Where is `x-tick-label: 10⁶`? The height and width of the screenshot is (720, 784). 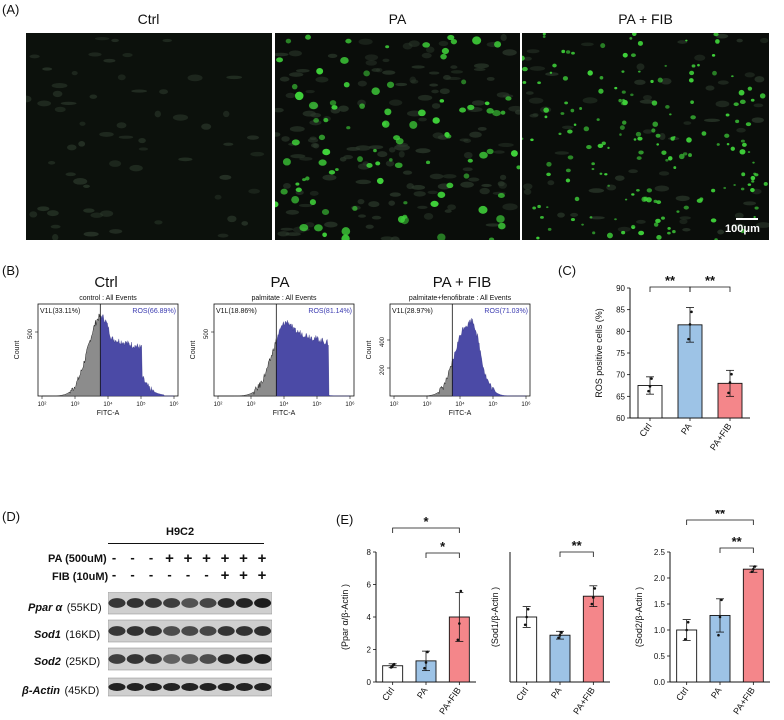 x-tick-label: 10⁶ is located at coordinates (174, 404).